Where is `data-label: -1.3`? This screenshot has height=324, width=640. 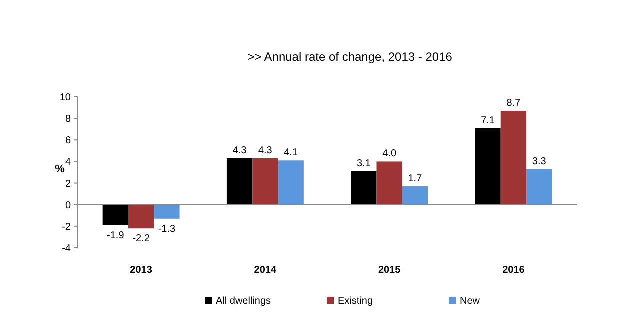
data-label: -1.3 is located at coordinates (167, 229).